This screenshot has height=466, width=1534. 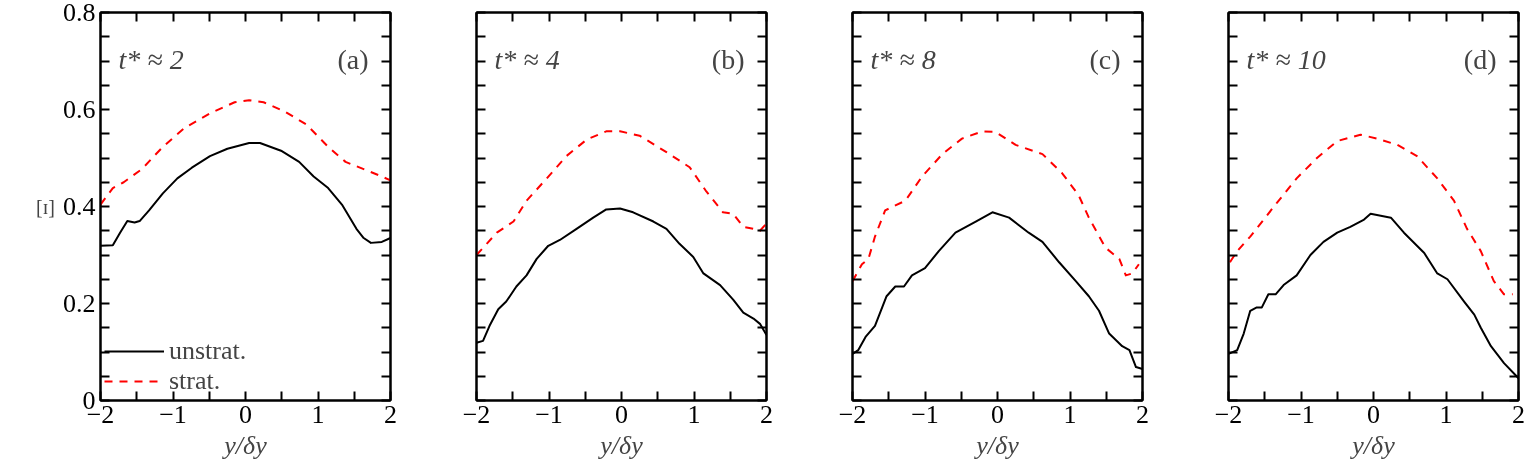 I want to click on annotation: (b), so click(x=728, y=59).